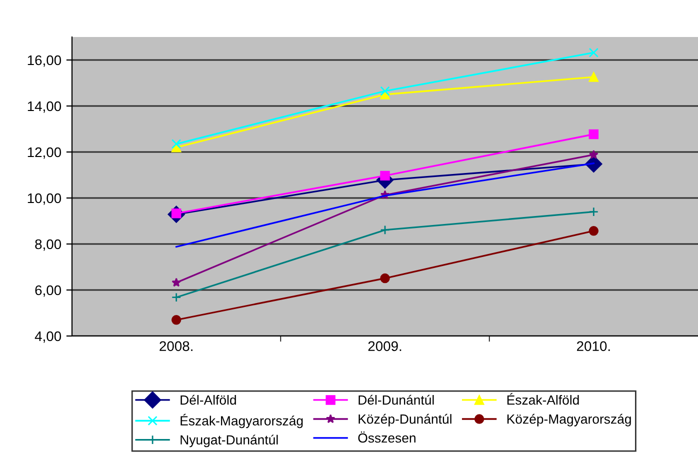 Image resolution: width=698 pixels, height=460 pixels. What do you see at coordinates (48, 291) in the screenshot?
I see `y-tick-label: 6,00` at bounding box center [48, 291].